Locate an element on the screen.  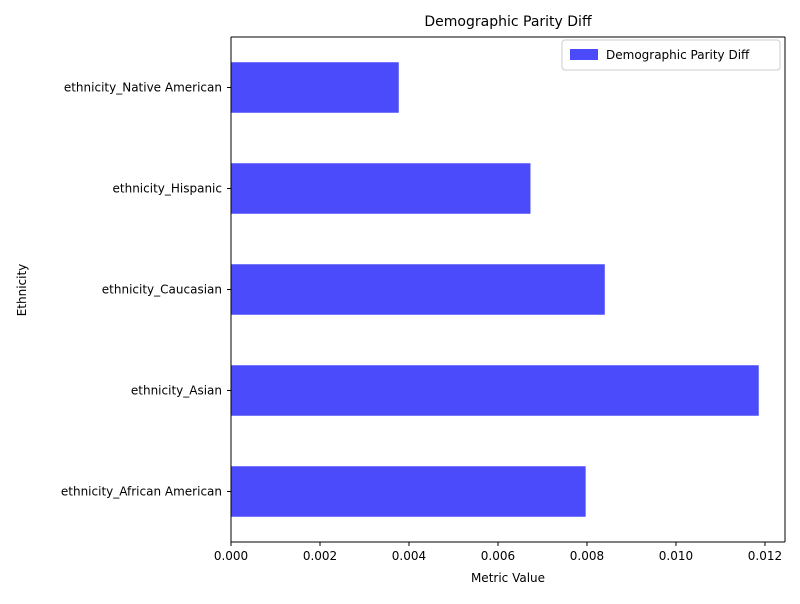
x-tick-label: 0.008 is located at coordinates (587, 556).